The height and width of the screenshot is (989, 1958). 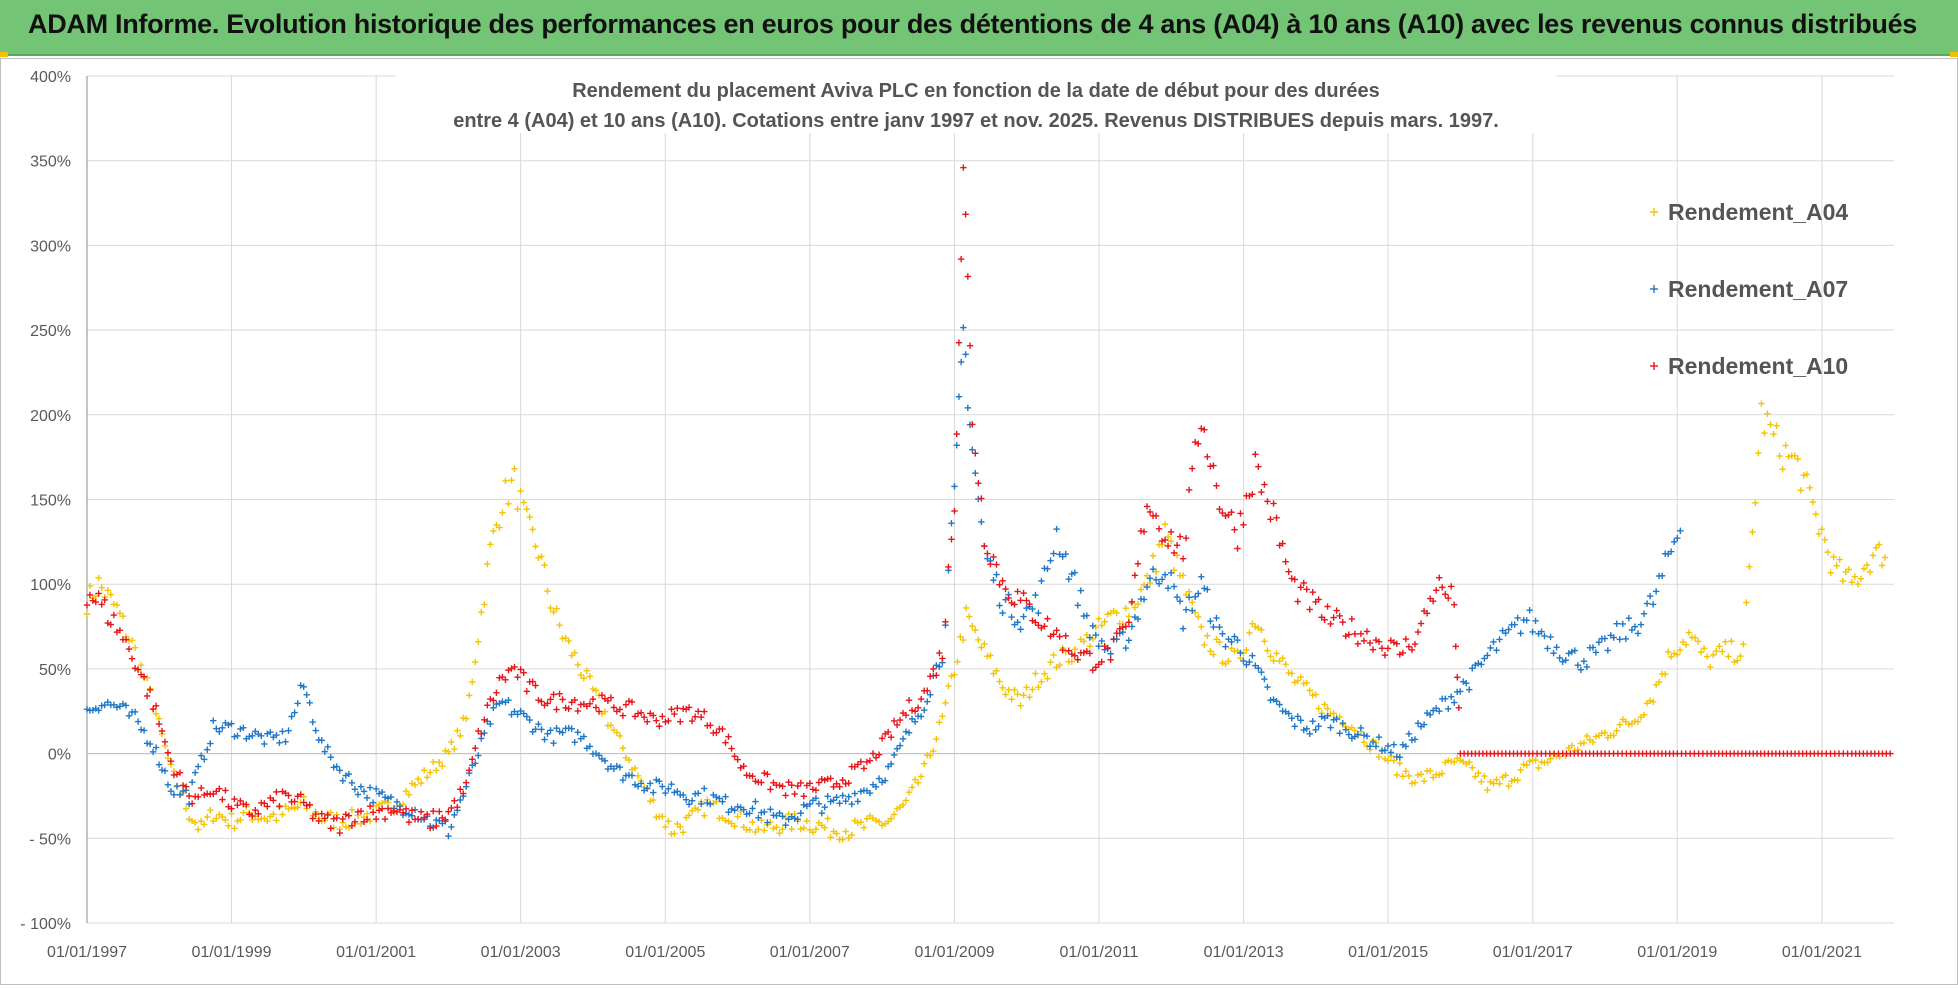 I want to click on y-tick-label: 350%, so click(x=50, y=162).